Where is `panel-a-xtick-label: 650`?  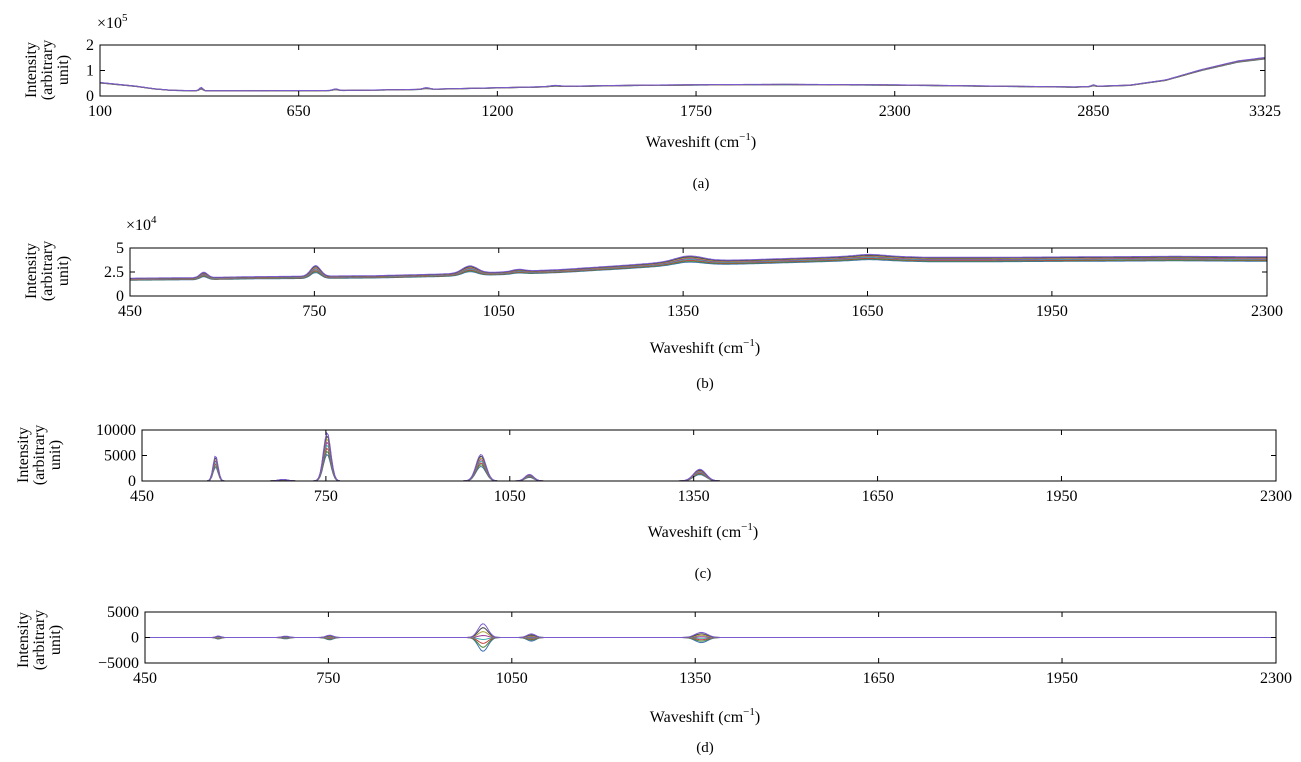 panel-a-xtick-label: 650 is located at coordinates (299, 111).